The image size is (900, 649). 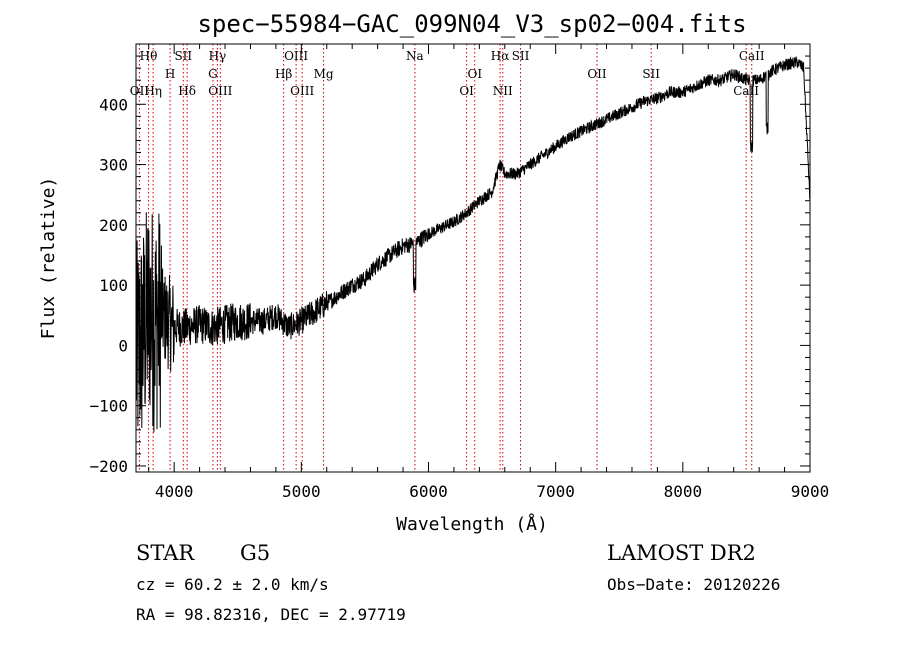 What do you see at coordinates (555, 491) in the screenshot?
I see `x-tick-label: 7000` at bounding box center [555, 491].